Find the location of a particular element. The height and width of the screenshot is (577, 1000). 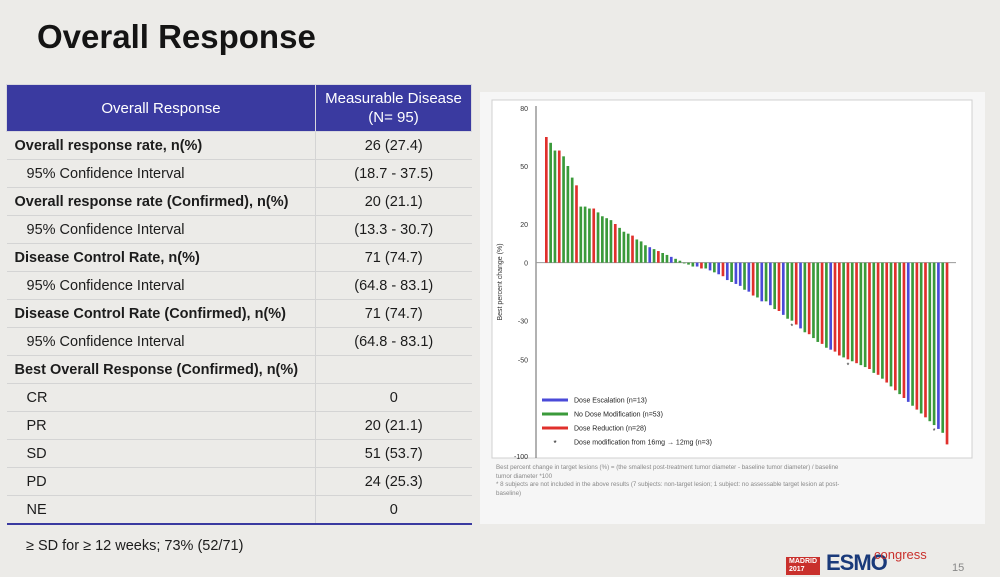

table-row: 95% Confidence Interval (64.8 - 83.1) is located at coordinates (239, 341).